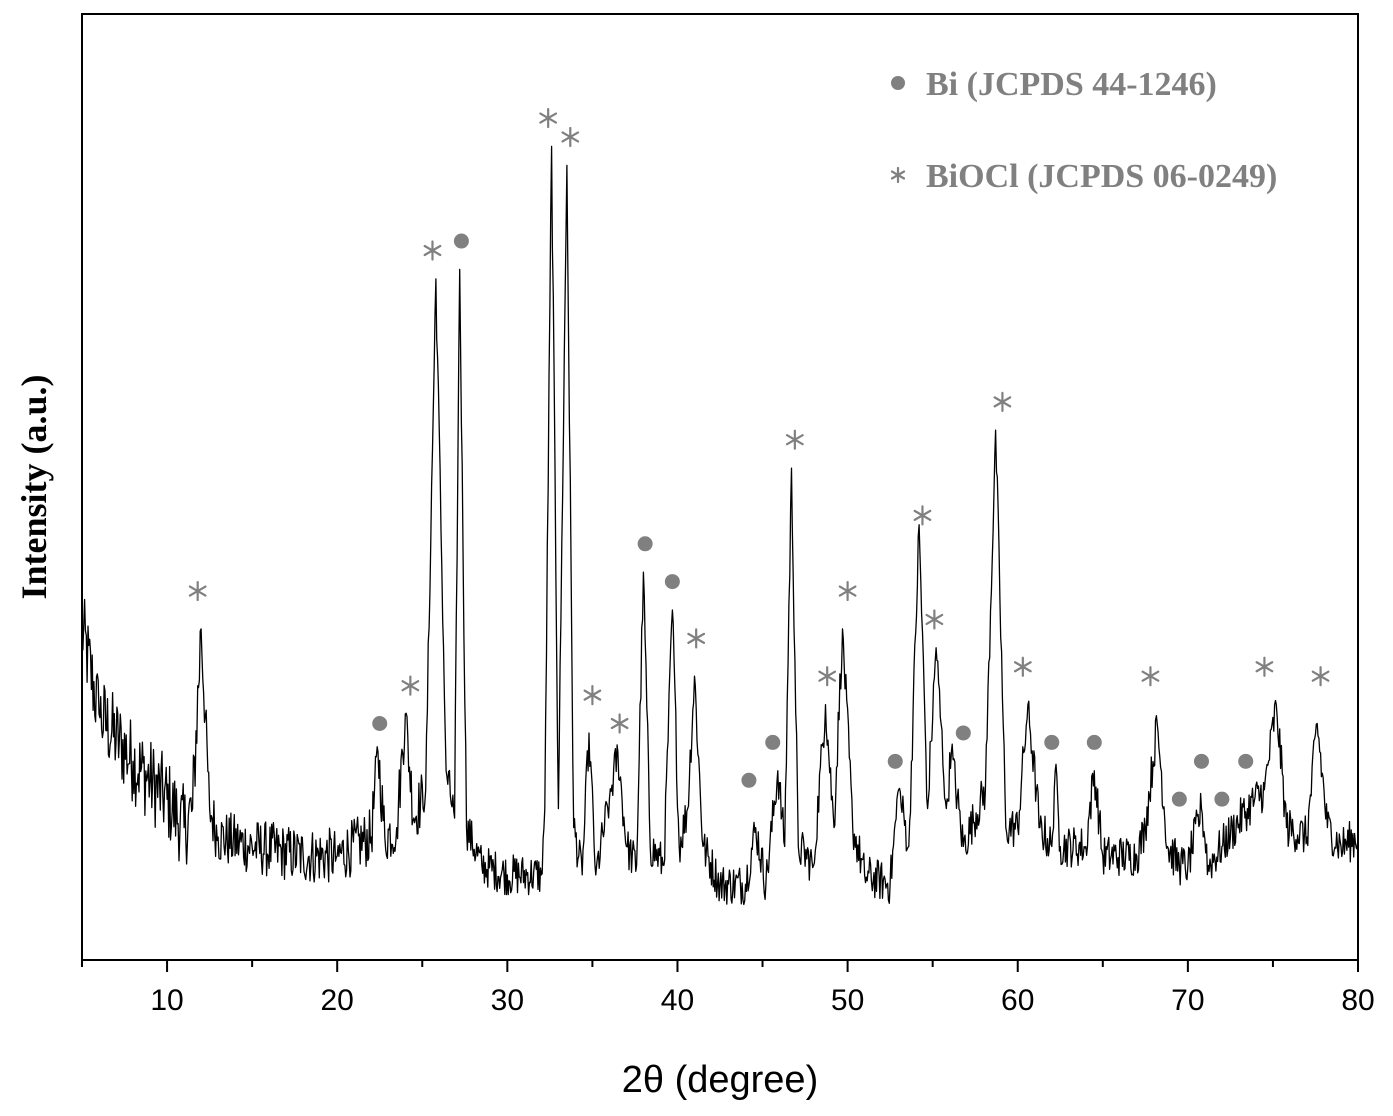 The height and width of the screenshot is (1116, 1393). I want to click on legend-item: Bi (JCPDS 44-1246), so click(1054, 84).